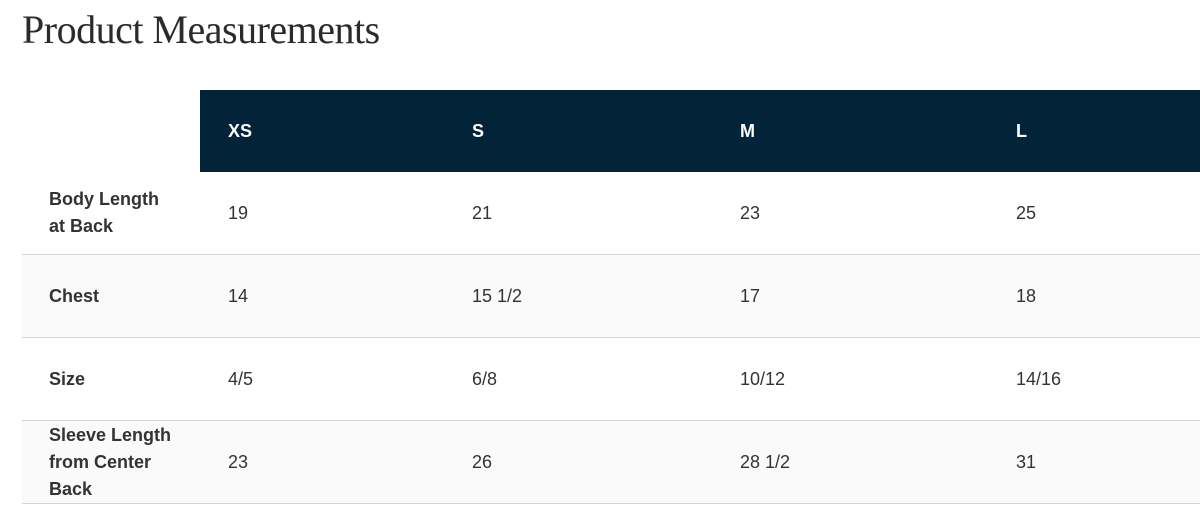 The height and width of the screenshot is (519, 1200). Describe the element at coordinates (67, 378) in the screenshot. I see `row-label: Size` at that location.